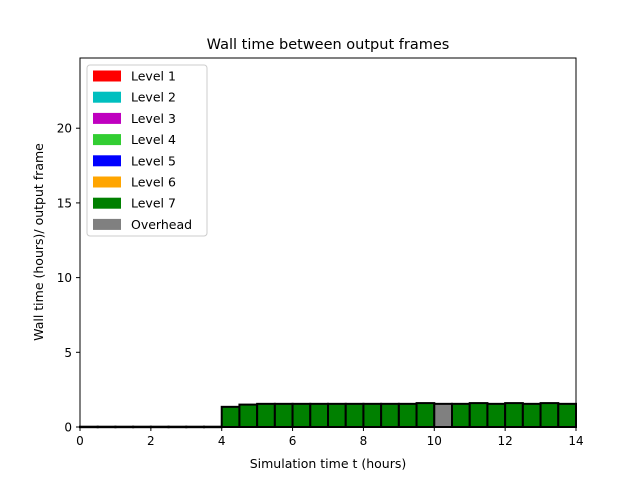  I want to click on legend-label: Overhead, so click(161, 224).